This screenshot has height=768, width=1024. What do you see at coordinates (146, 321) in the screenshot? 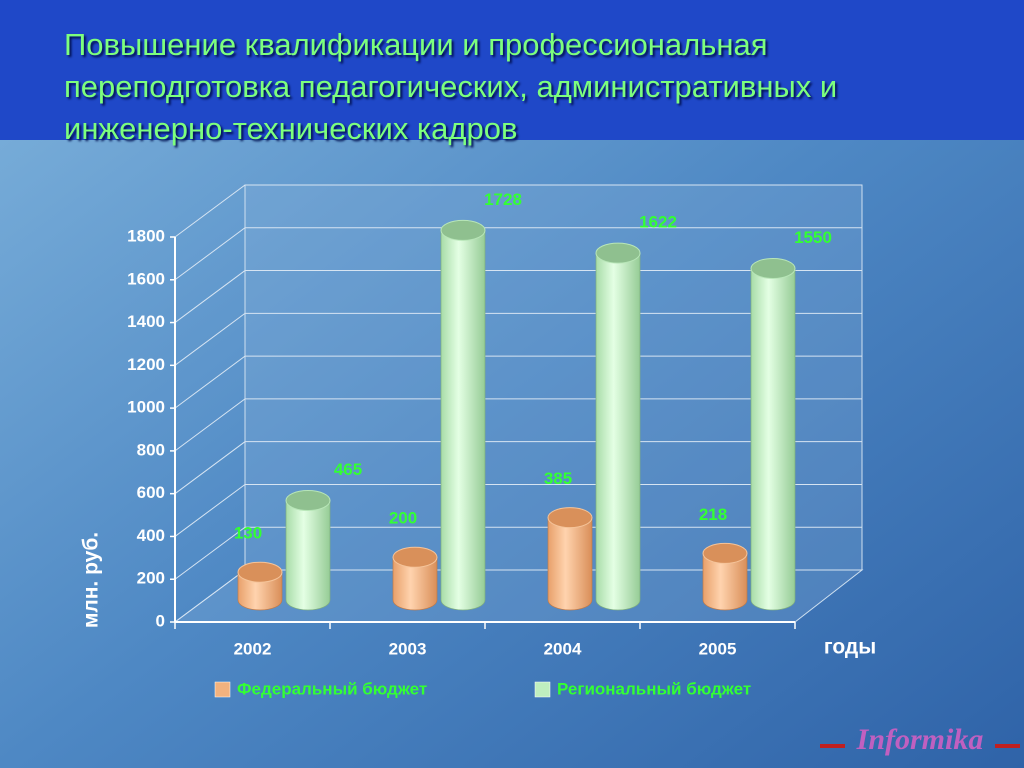
I see `y-tick-label: 1400` at bounding box center [146, 321].